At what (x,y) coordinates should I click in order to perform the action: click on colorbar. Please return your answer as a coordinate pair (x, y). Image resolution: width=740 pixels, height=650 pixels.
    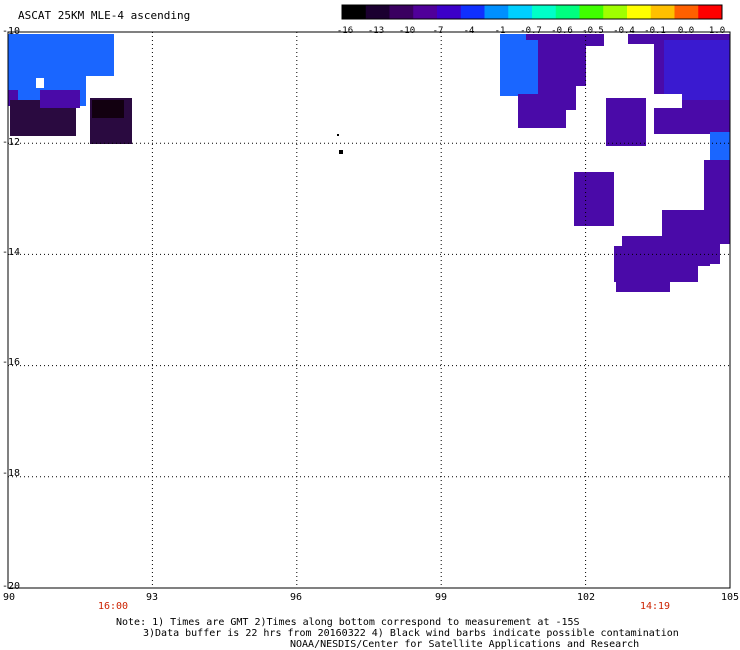
    Looking at the image, I should click on (532, 12).